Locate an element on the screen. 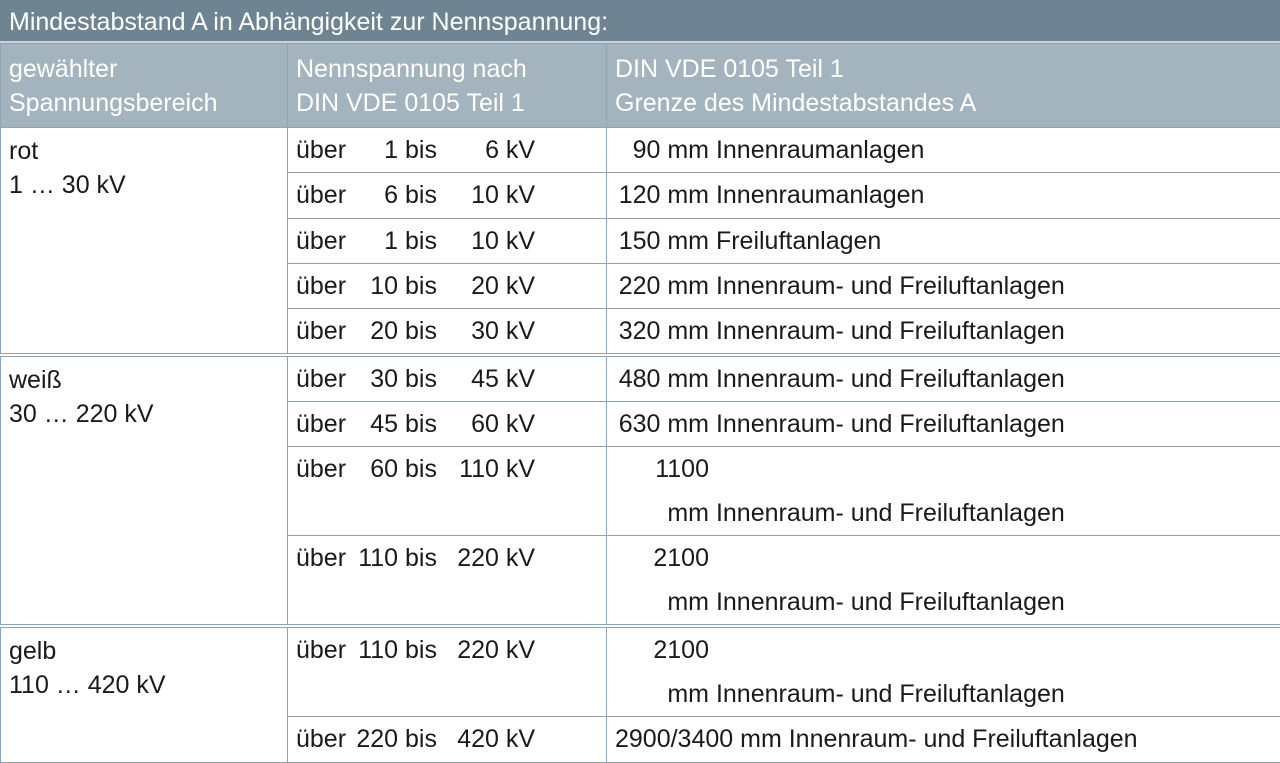 Image resolution: width=1280 pixels, height=763 pixels. voltage-from: 220 is located at coordinates (372, 739).